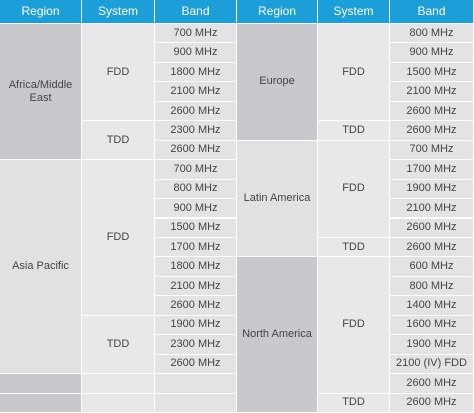 This screenshot has height=413, width=474. What do you see at coordinates (432, 325) in the screenshot?
I see `band-cell: 1600 MHz` at bounding box center [432, 325].